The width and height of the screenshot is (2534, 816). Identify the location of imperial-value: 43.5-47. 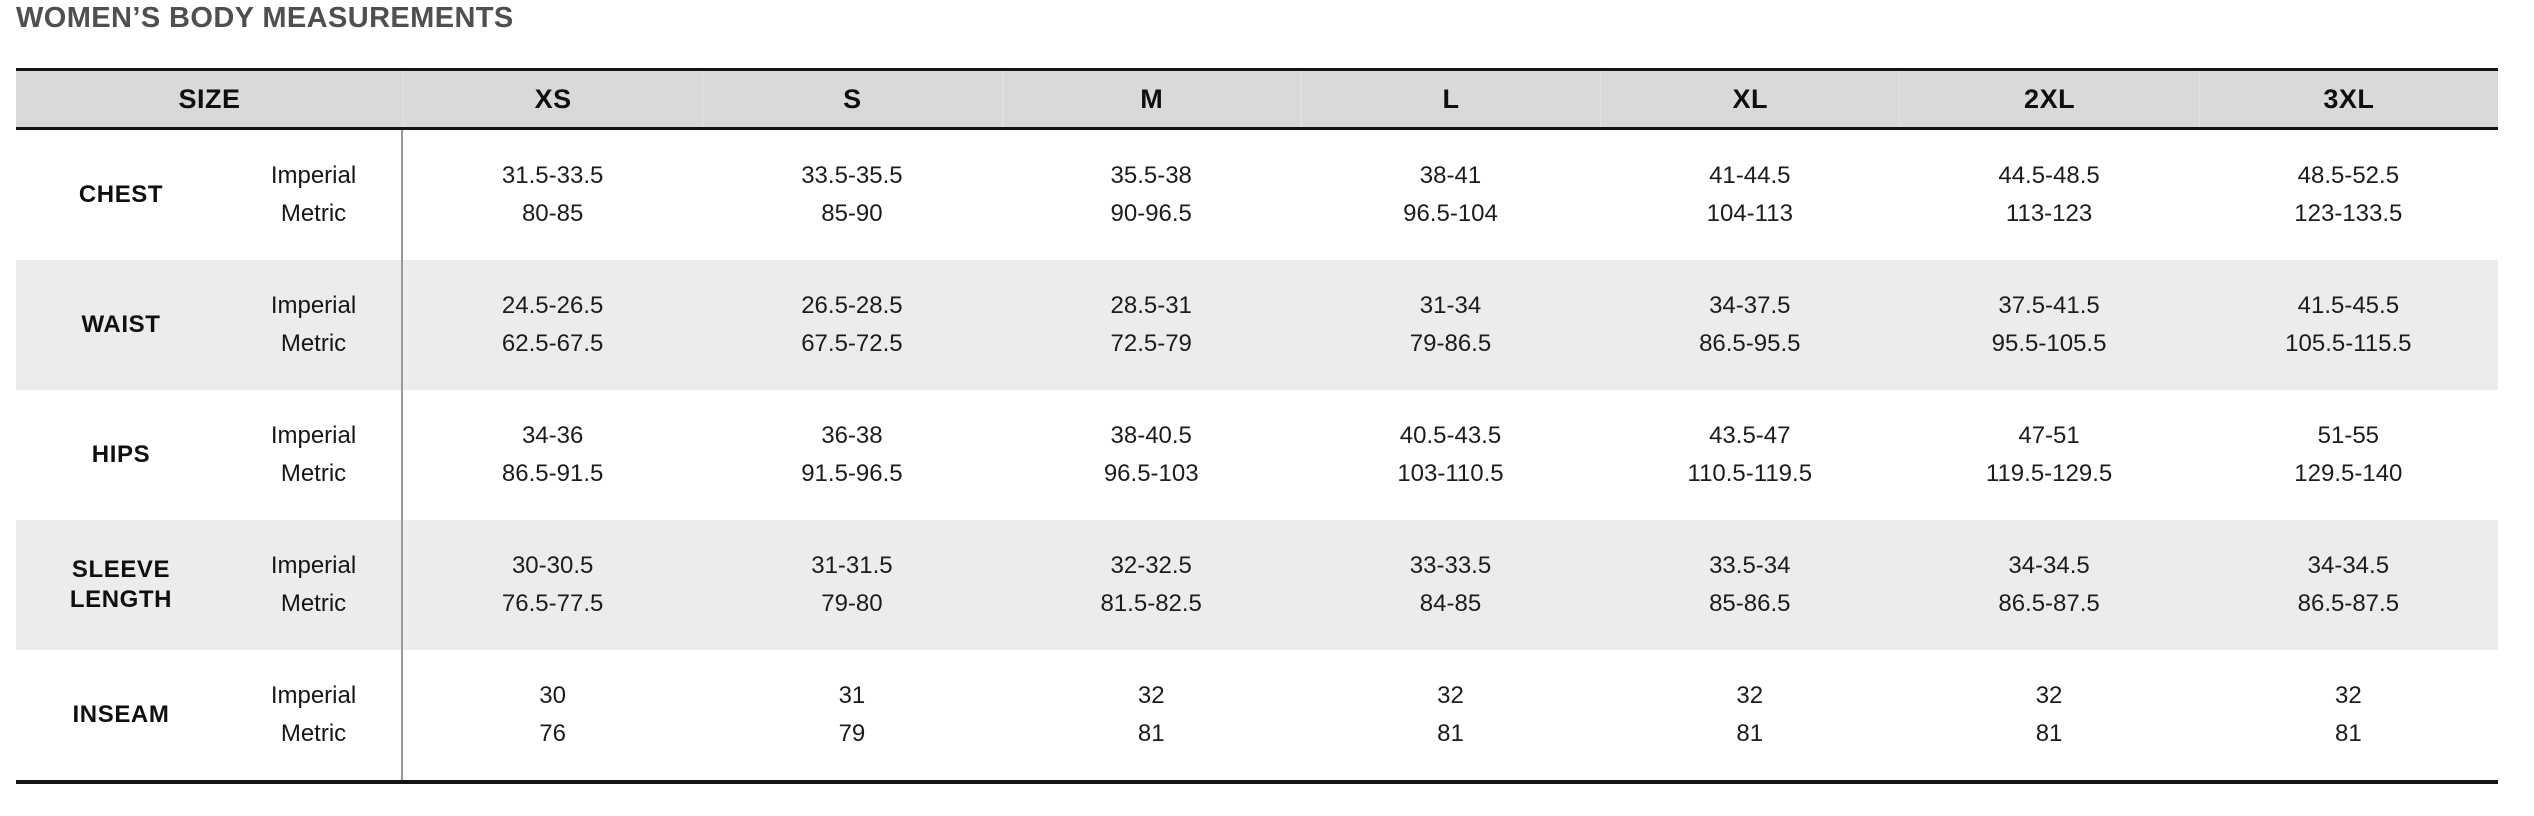
(1750, 435).